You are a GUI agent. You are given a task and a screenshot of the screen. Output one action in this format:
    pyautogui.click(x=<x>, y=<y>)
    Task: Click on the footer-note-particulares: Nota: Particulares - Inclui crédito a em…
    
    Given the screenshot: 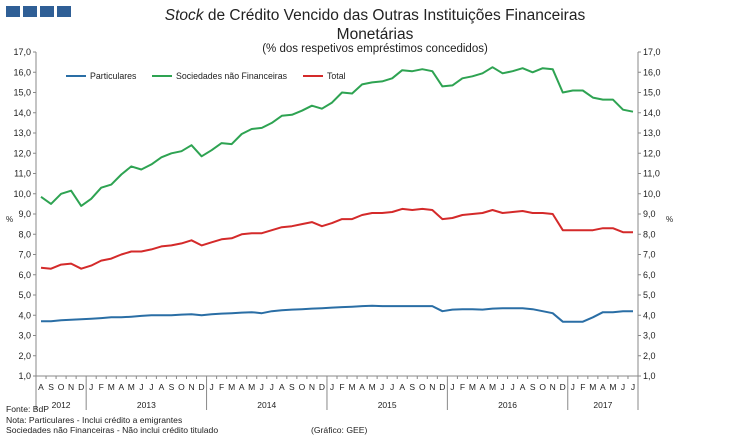 What is the action you would take?
    pyautogui.click(x=94, y=419)
    